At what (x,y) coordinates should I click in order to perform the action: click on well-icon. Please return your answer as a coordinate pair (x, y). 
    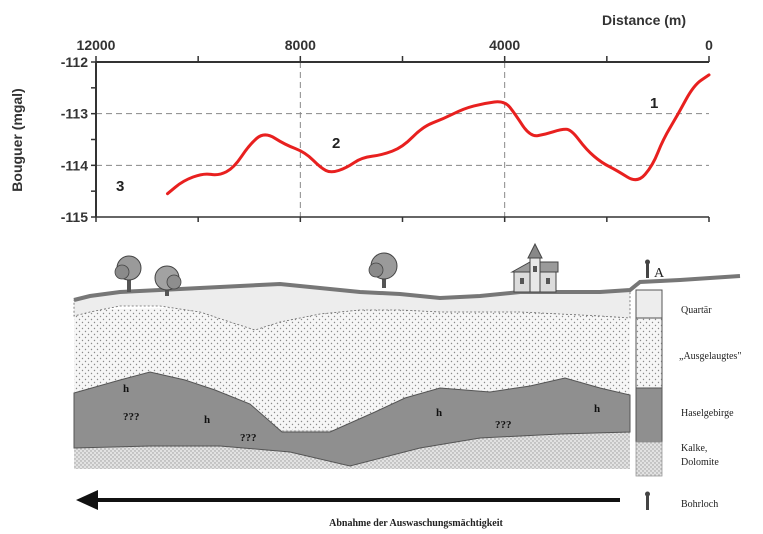
    Looking at the image, I should click on (647, 268).